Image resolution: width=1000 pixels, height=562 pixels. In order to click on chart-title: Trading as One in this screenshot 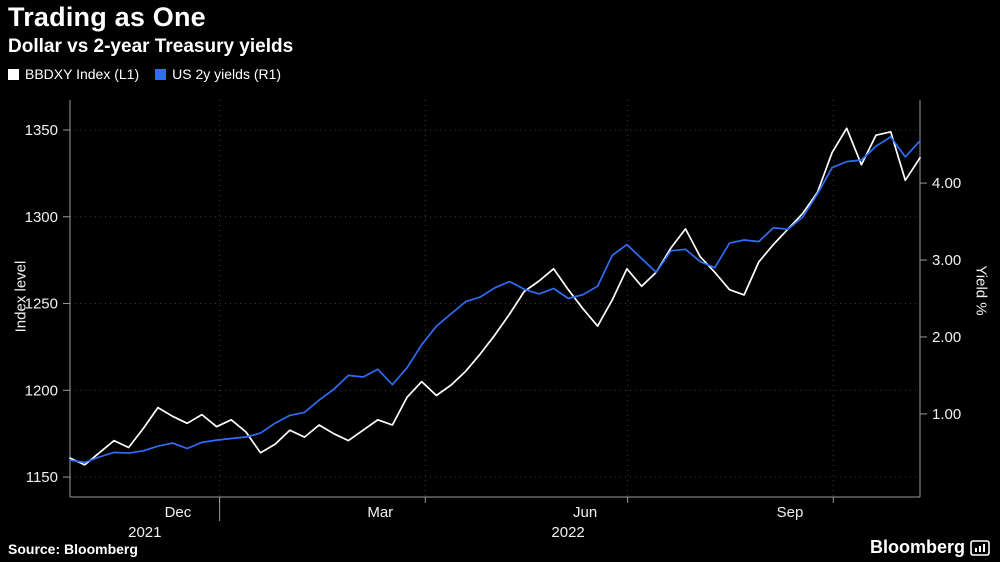, I will do `click(107, 17)`.